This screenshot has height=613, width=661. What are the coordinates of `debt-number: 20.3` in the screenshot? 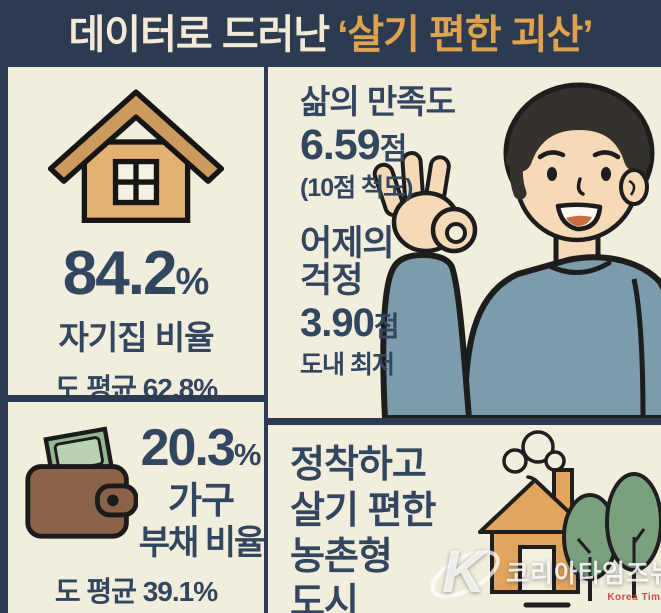 It's located at (188, 448).